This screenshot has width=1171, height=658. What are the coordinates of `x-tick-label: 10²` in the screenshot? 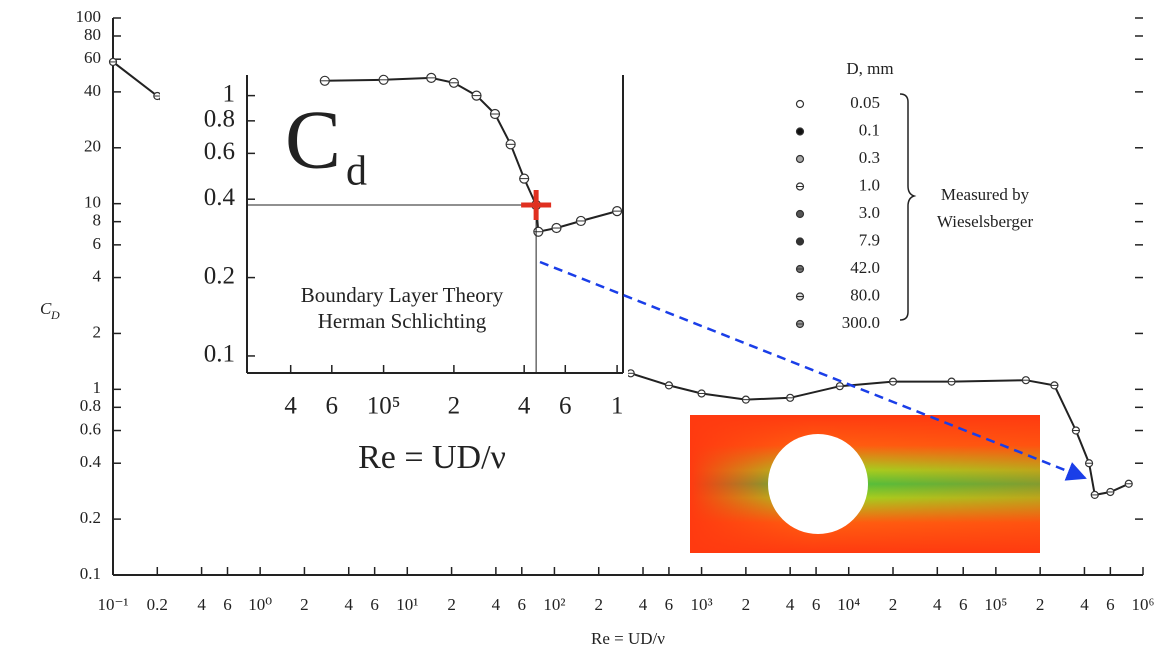 It's located at (554, 604).